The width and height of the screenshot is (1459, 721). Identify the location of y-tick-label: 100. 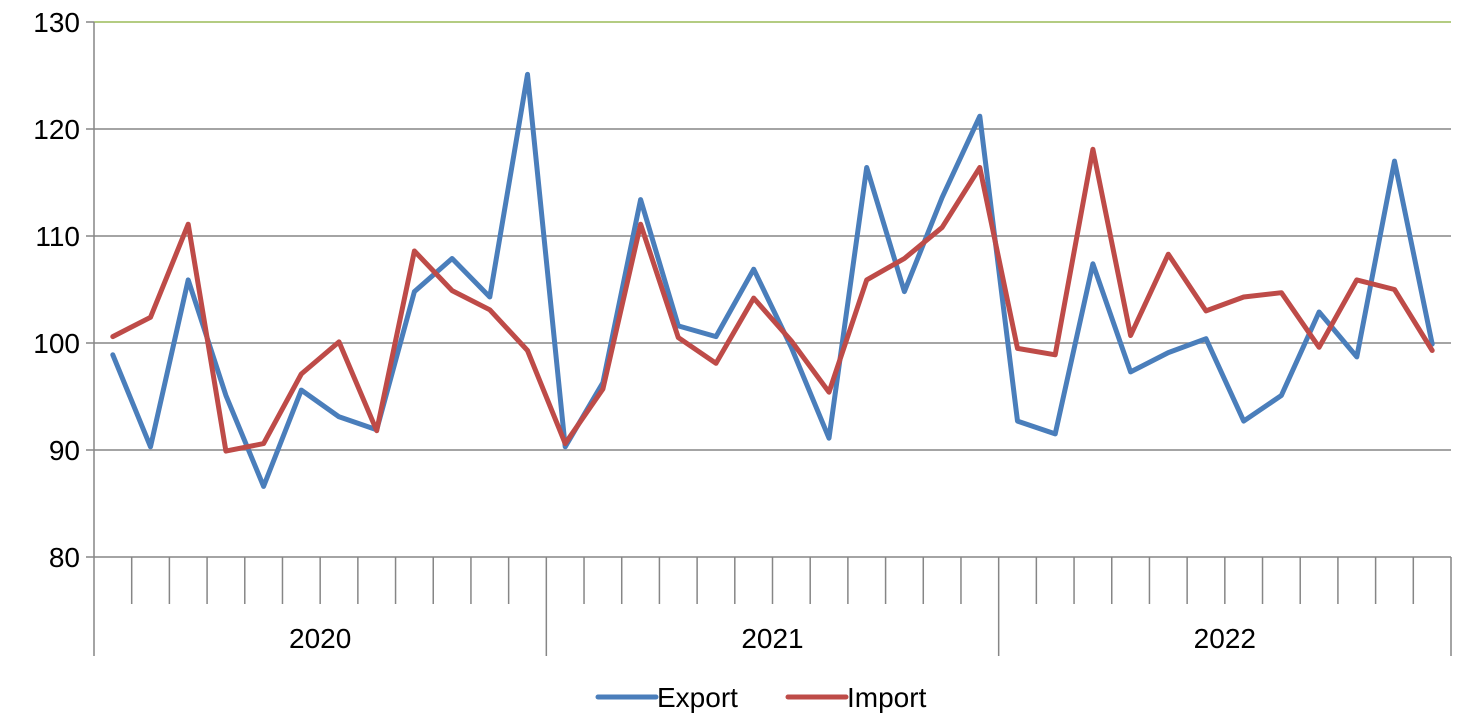
(56, 343).